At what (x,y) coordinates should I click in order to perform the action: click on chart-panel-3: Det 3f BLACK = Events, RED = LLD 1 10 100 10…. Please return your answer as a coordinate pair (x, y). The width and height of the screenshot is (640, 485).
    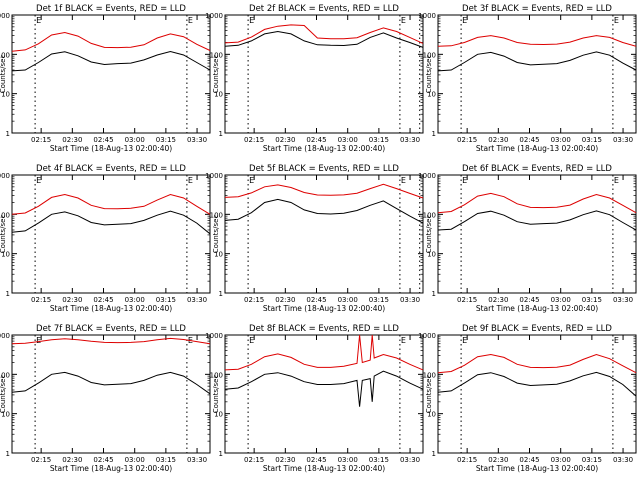
    Looking at the image, I should click on (527, 78).